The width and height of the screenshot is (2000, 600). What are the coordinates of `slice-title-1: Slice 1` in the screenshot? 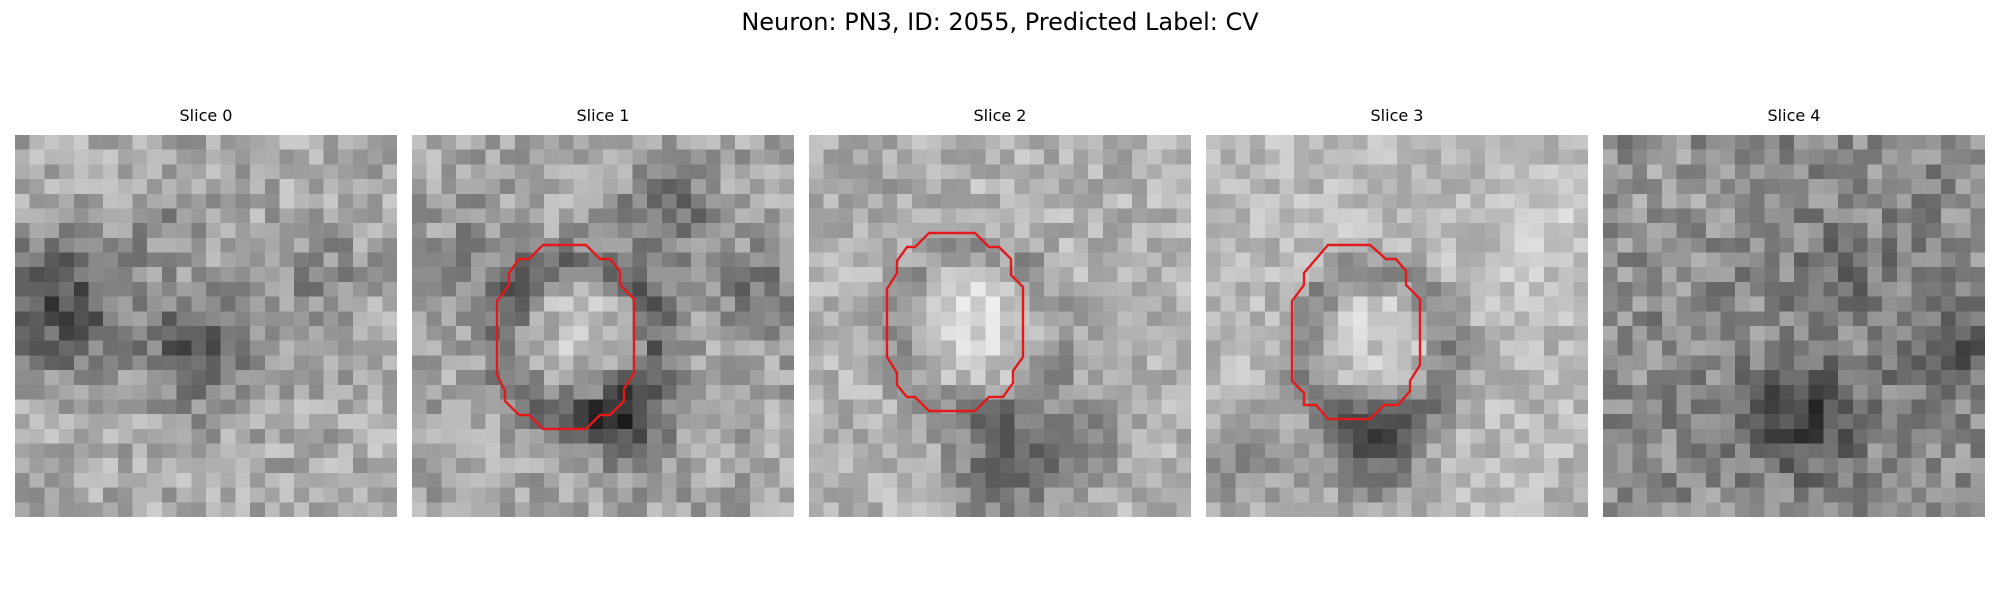 It's located at (603, 116).